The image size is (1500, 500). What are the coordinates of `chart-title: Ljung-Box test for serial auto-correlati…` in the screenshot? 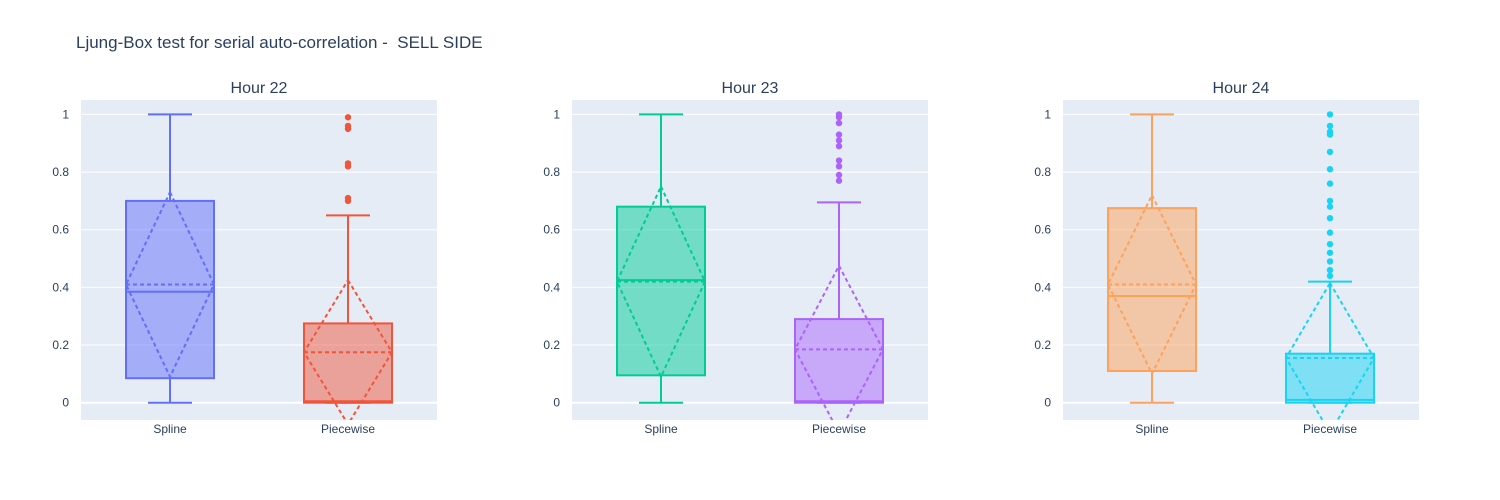 It's located at (279, 42).